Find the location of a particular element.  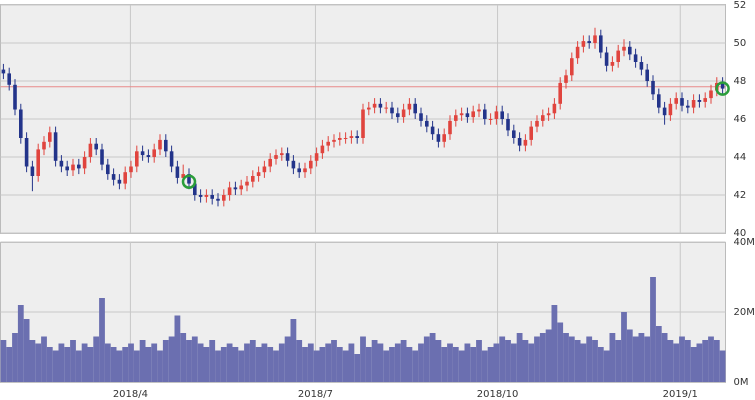

y-tick-label: 50 is located at coordinates (740, 43).